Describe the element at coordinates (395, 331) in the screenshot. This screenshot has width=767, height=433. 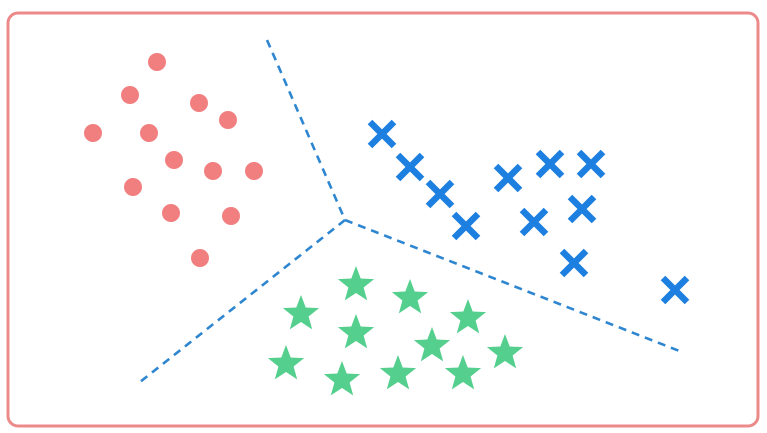
I see `star-class-points` at that location.